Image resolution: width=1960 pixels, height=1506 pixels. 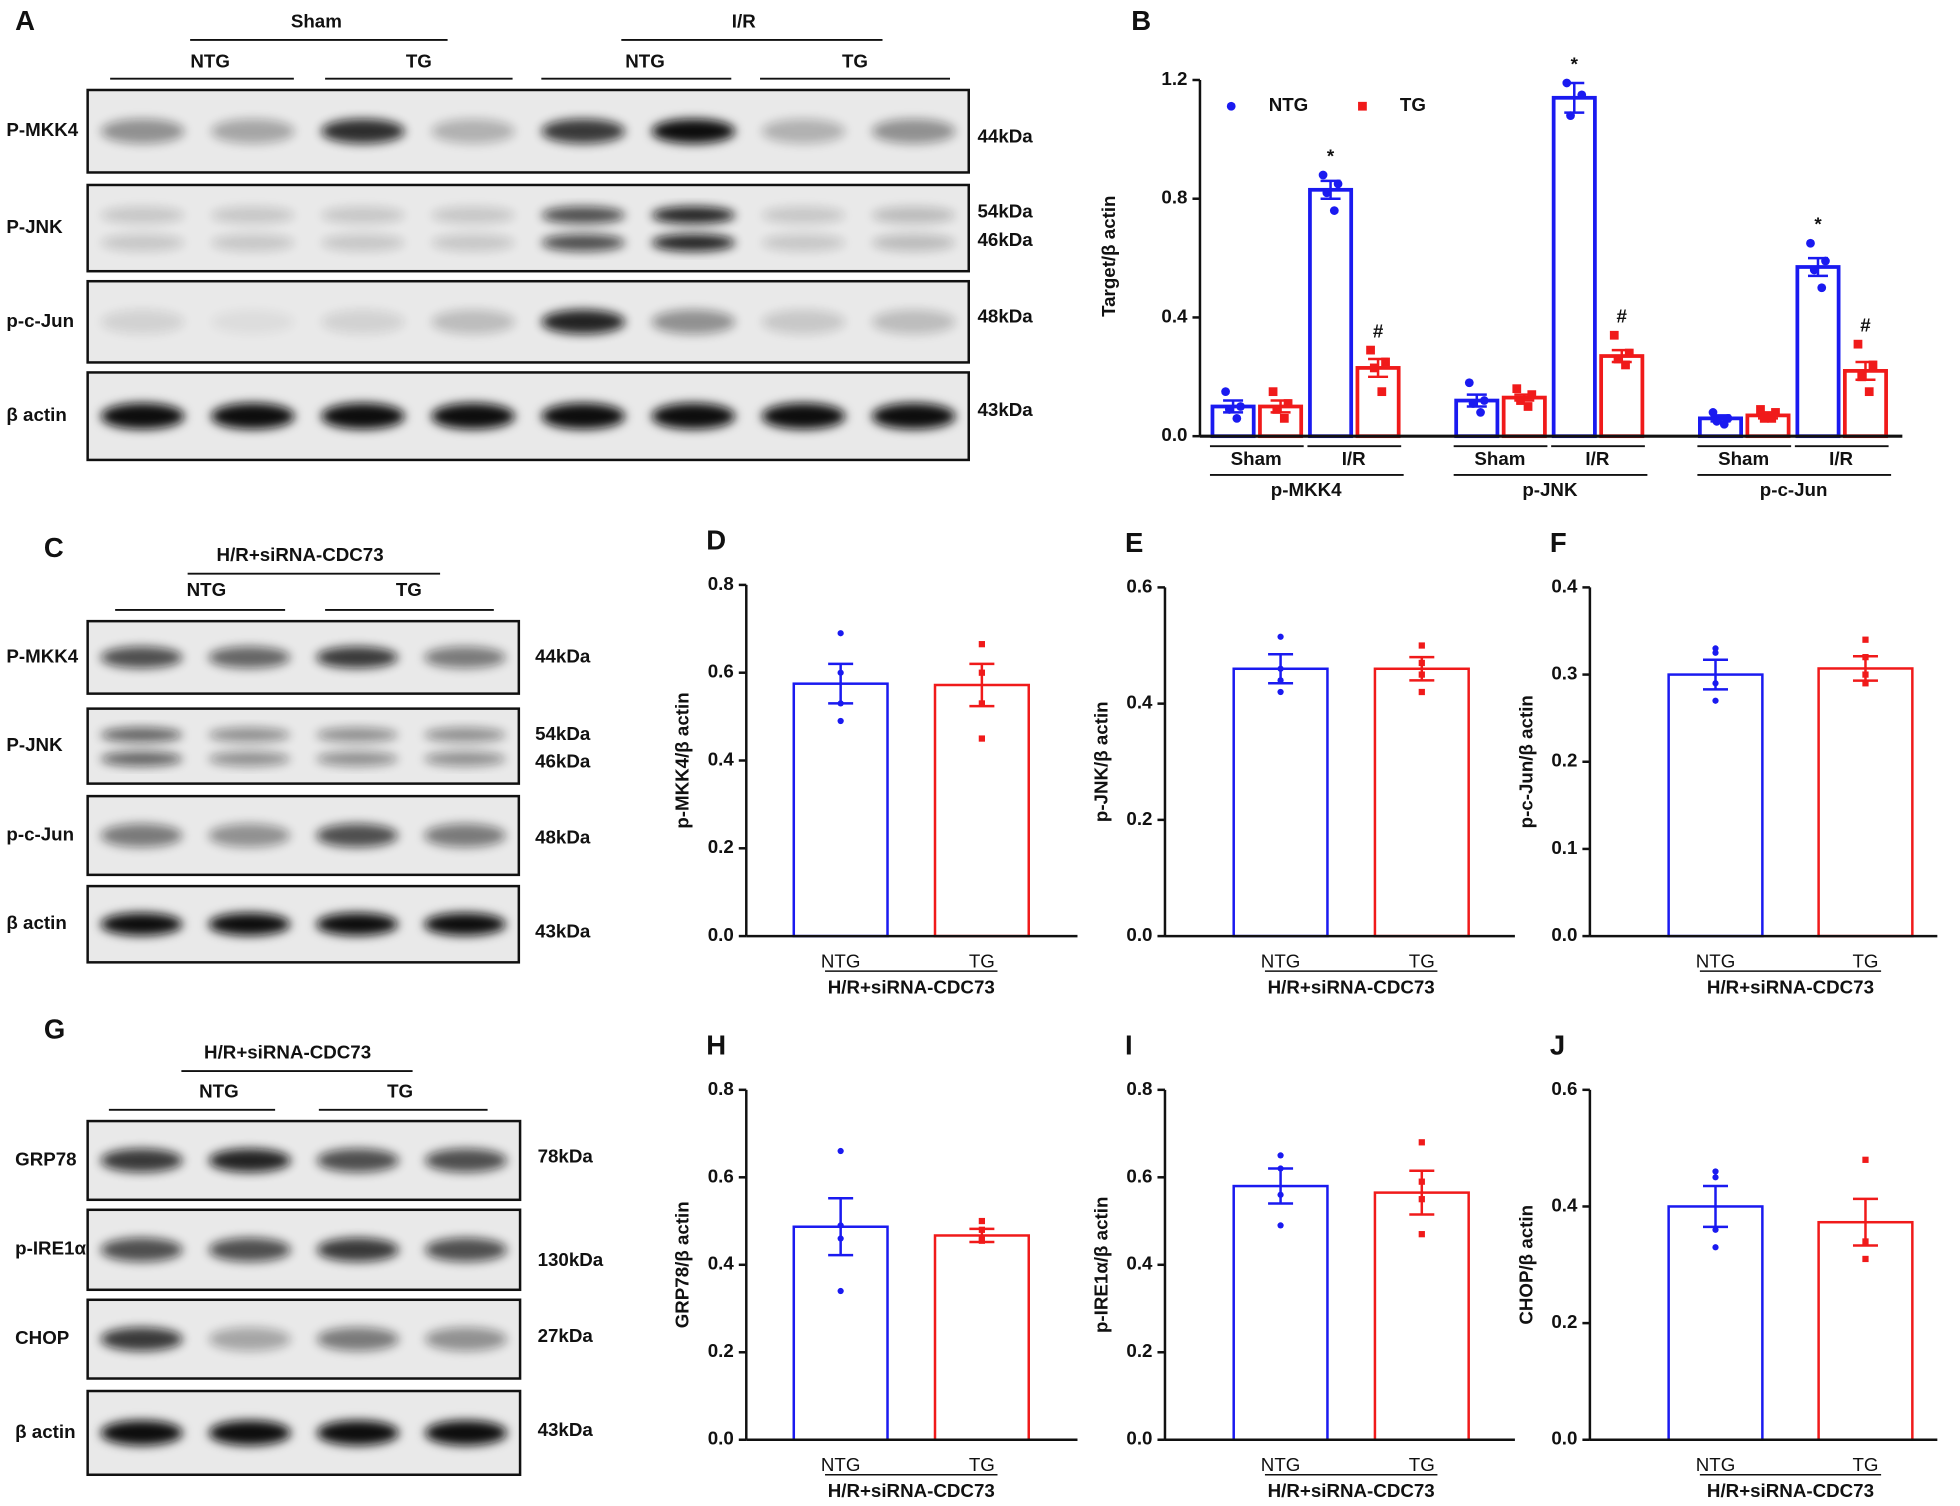 What do you see at coordinates (1564, 934) in the screenshot?
I see `y-tick-label: 0.0` at bounding box center [1564, 934].